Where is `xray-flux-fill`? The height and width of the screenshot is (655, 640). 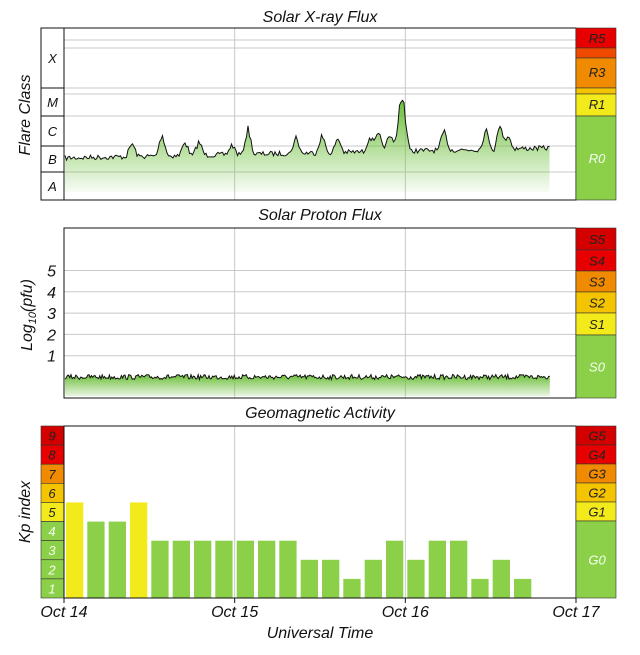
xray-flux-fill is located at coordinates (307, 146).